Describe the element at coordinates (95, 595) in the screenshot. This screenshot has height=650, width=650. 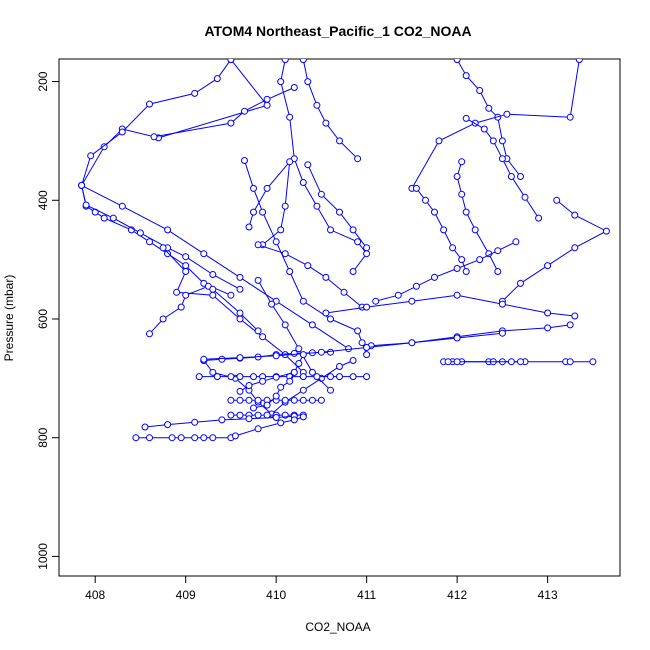
I see `x-tick-label: 408` at that location.